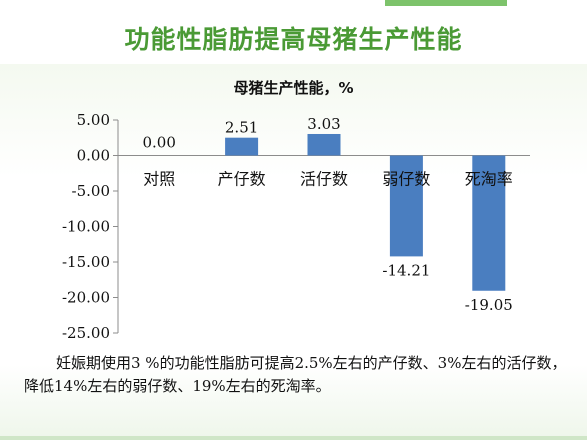 The width and height of the screenshot is (587, 440). Describe the element at coordinates (86, 262) in the screenshot. I see `y-tick-label: -15.00` at that location.